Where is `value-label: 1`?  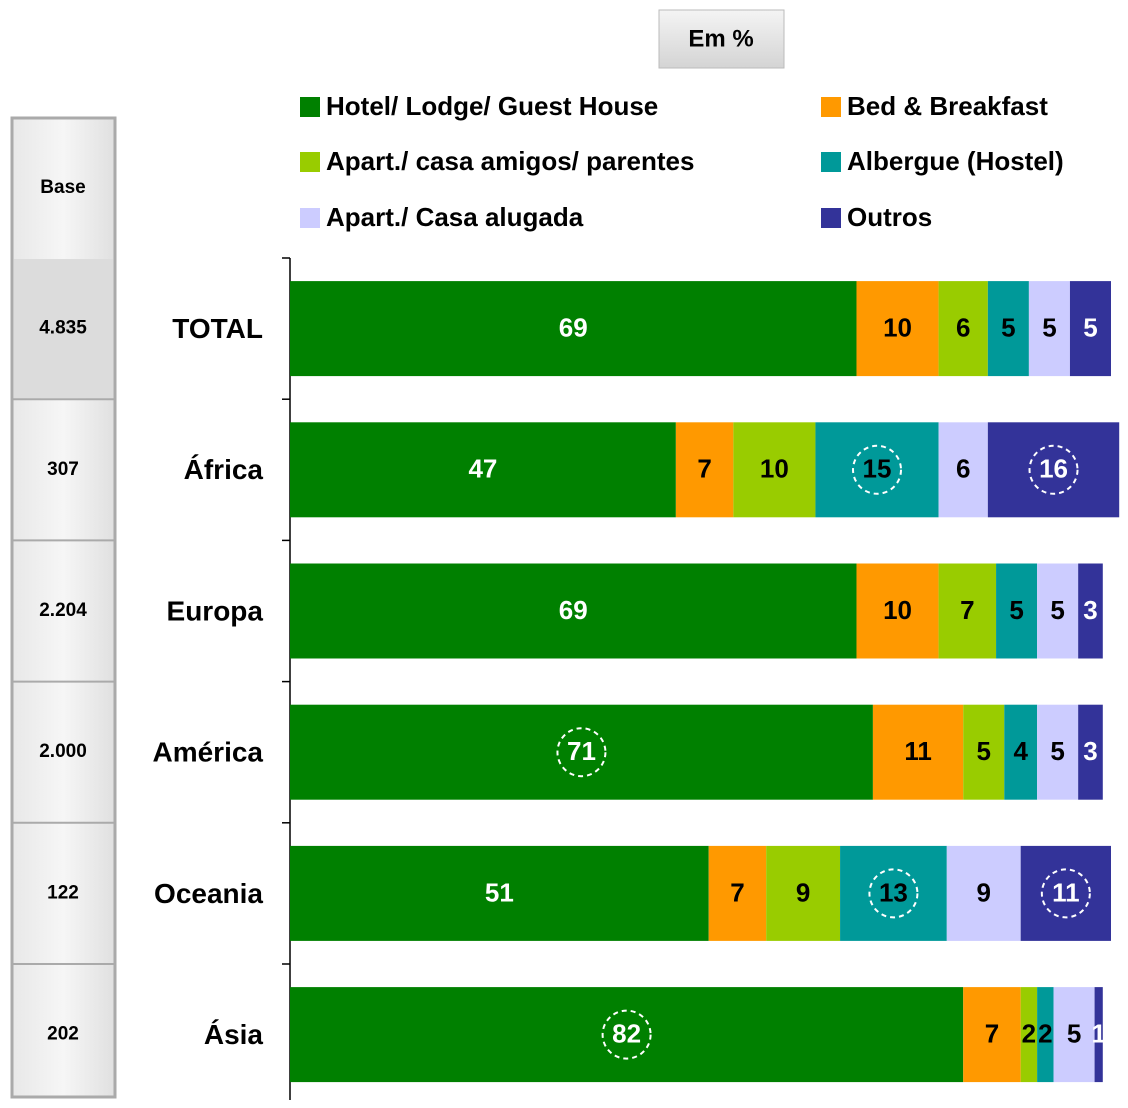
value-label: 1 is located at coordinates (1098, 1033).